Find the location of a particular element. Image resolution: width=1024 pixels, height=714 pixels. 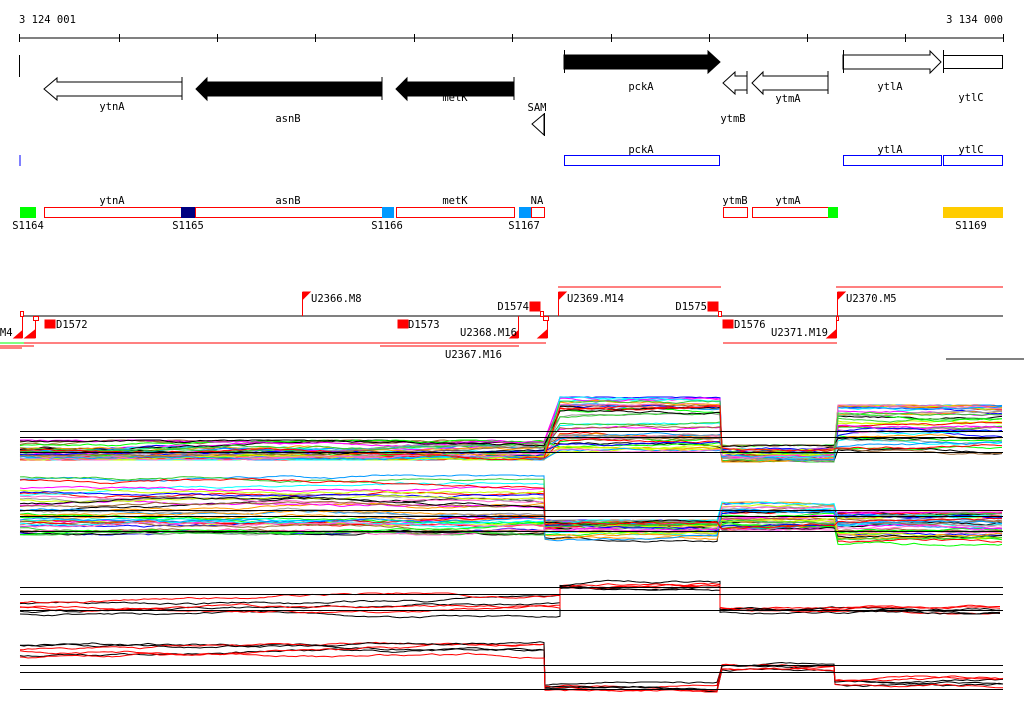

site-label: S1167 is located at coordinates (524, 226).